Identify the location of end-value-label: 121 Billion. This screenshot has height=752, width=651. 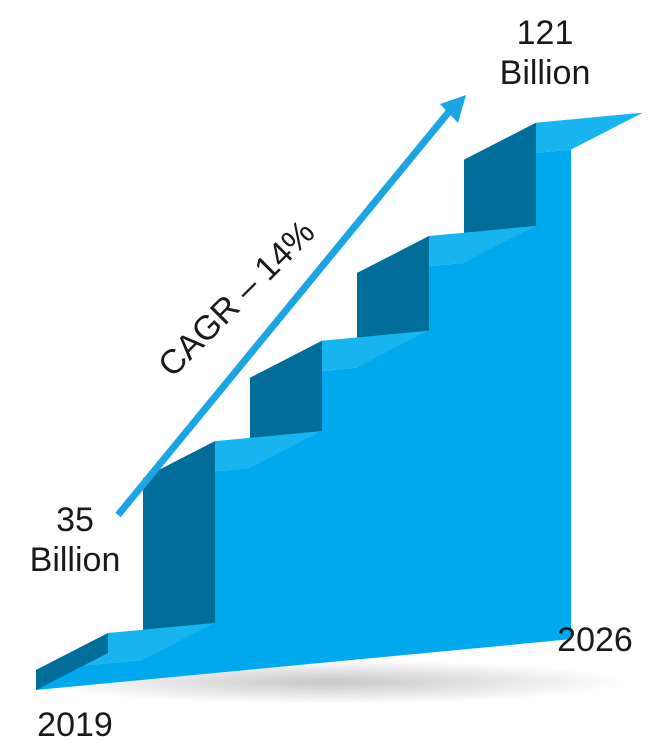
(545, 53).